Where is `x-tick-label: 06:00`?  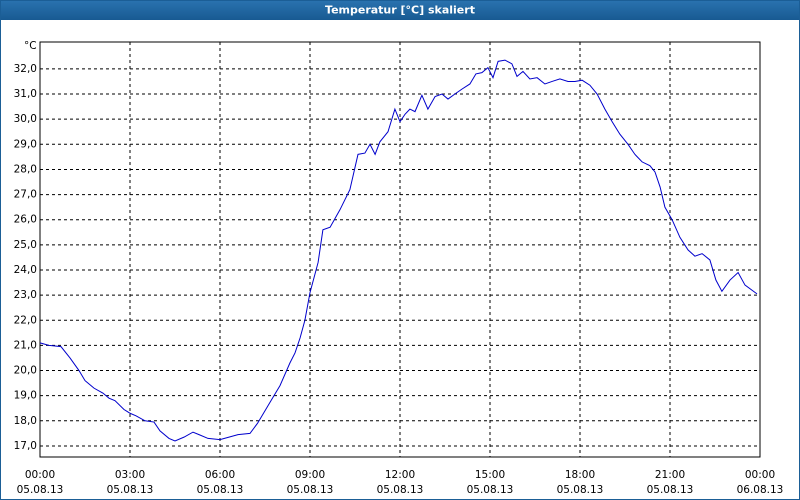 x-tick-label: 06:00 is located at coordinates (220, 475).